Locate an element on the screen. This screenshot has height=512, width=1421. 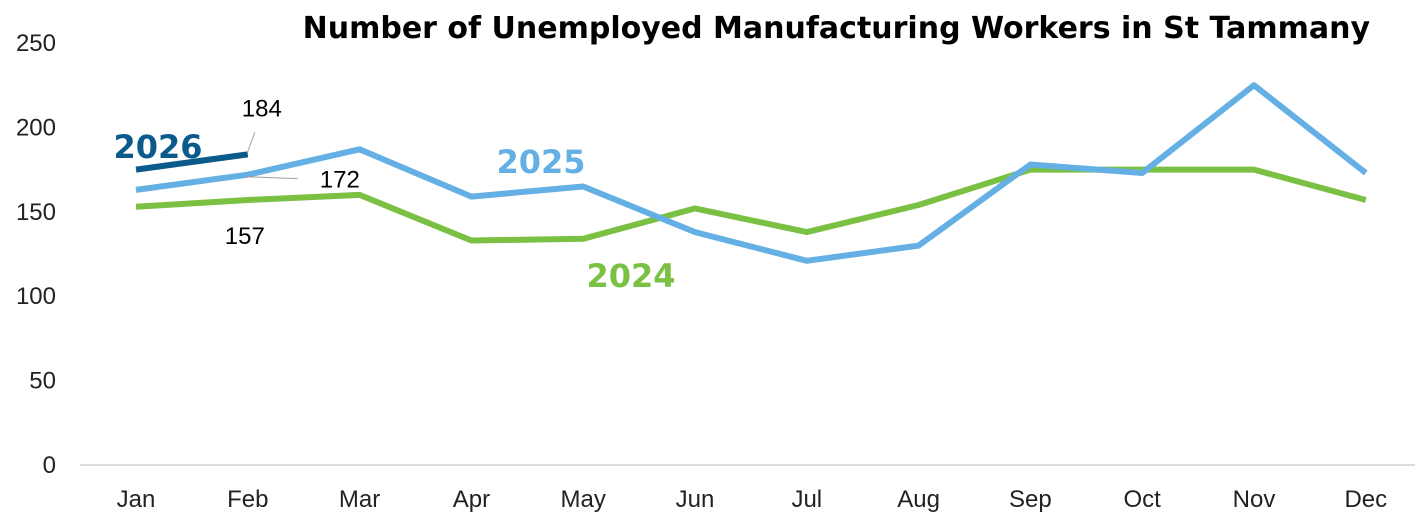
y-tick-label: 150 is located at coordinates (36, 212).